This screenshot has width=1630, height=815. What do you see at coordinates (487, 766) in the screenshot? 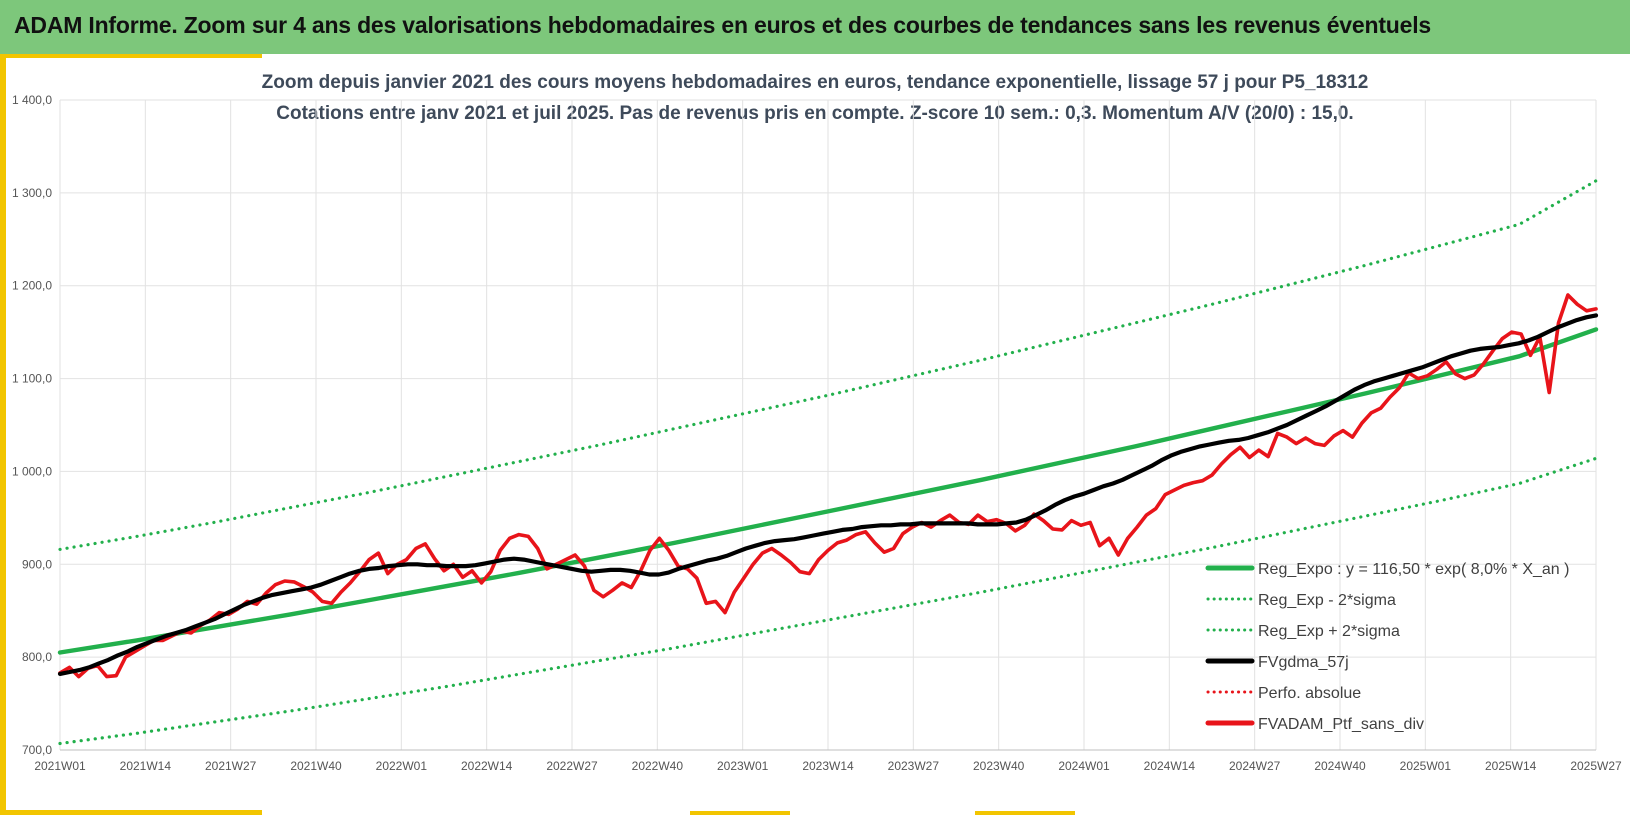
I see `x-tick-label: 2022W14` at bounding box center [487, 766].